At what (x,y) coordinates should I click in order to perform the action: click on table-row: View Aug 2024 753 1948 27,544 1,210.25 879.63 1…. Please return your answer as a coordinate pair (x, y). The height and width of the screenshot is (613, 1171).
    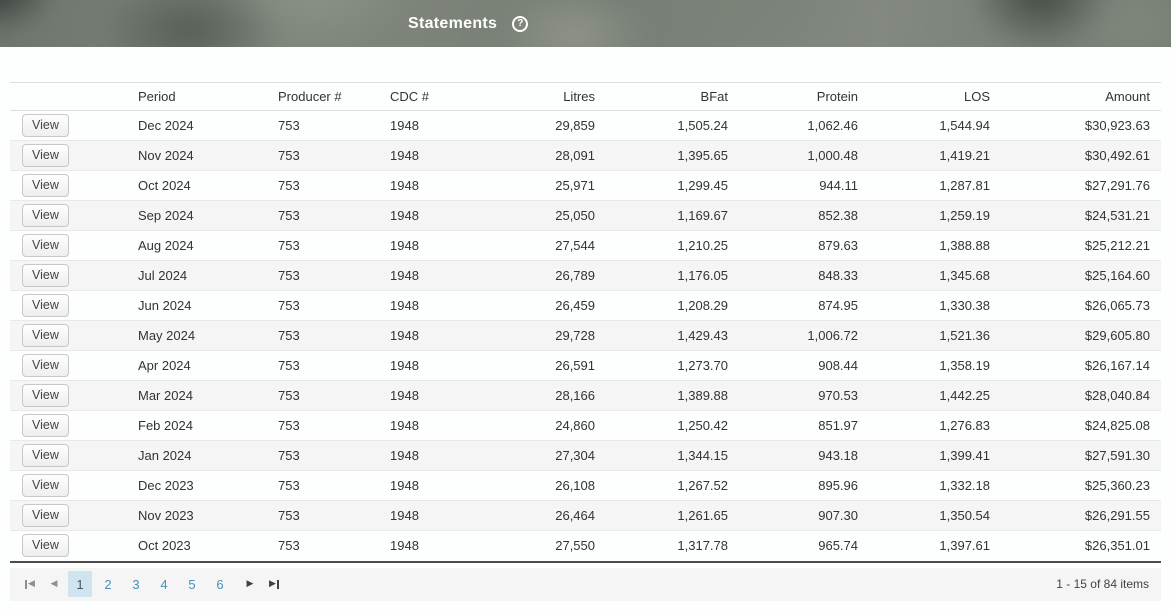
    Looking at the image, I should click on (585, 245).